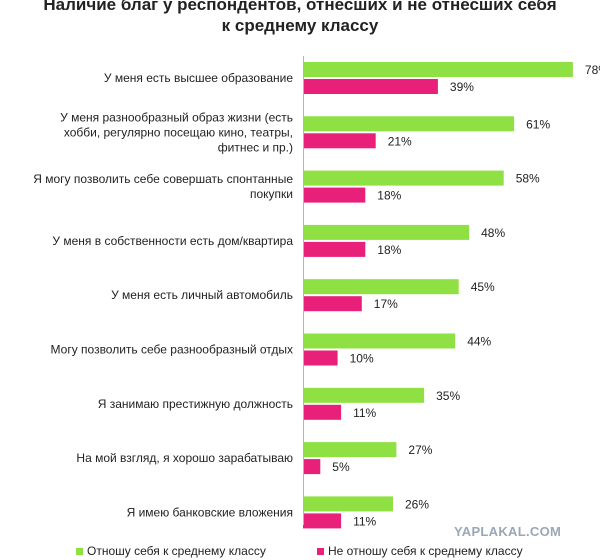 This screenshot has height=560, width=600. I want to click on category-label: На мой взгляд, я хорошо зарабатываю, so click(184, 458).